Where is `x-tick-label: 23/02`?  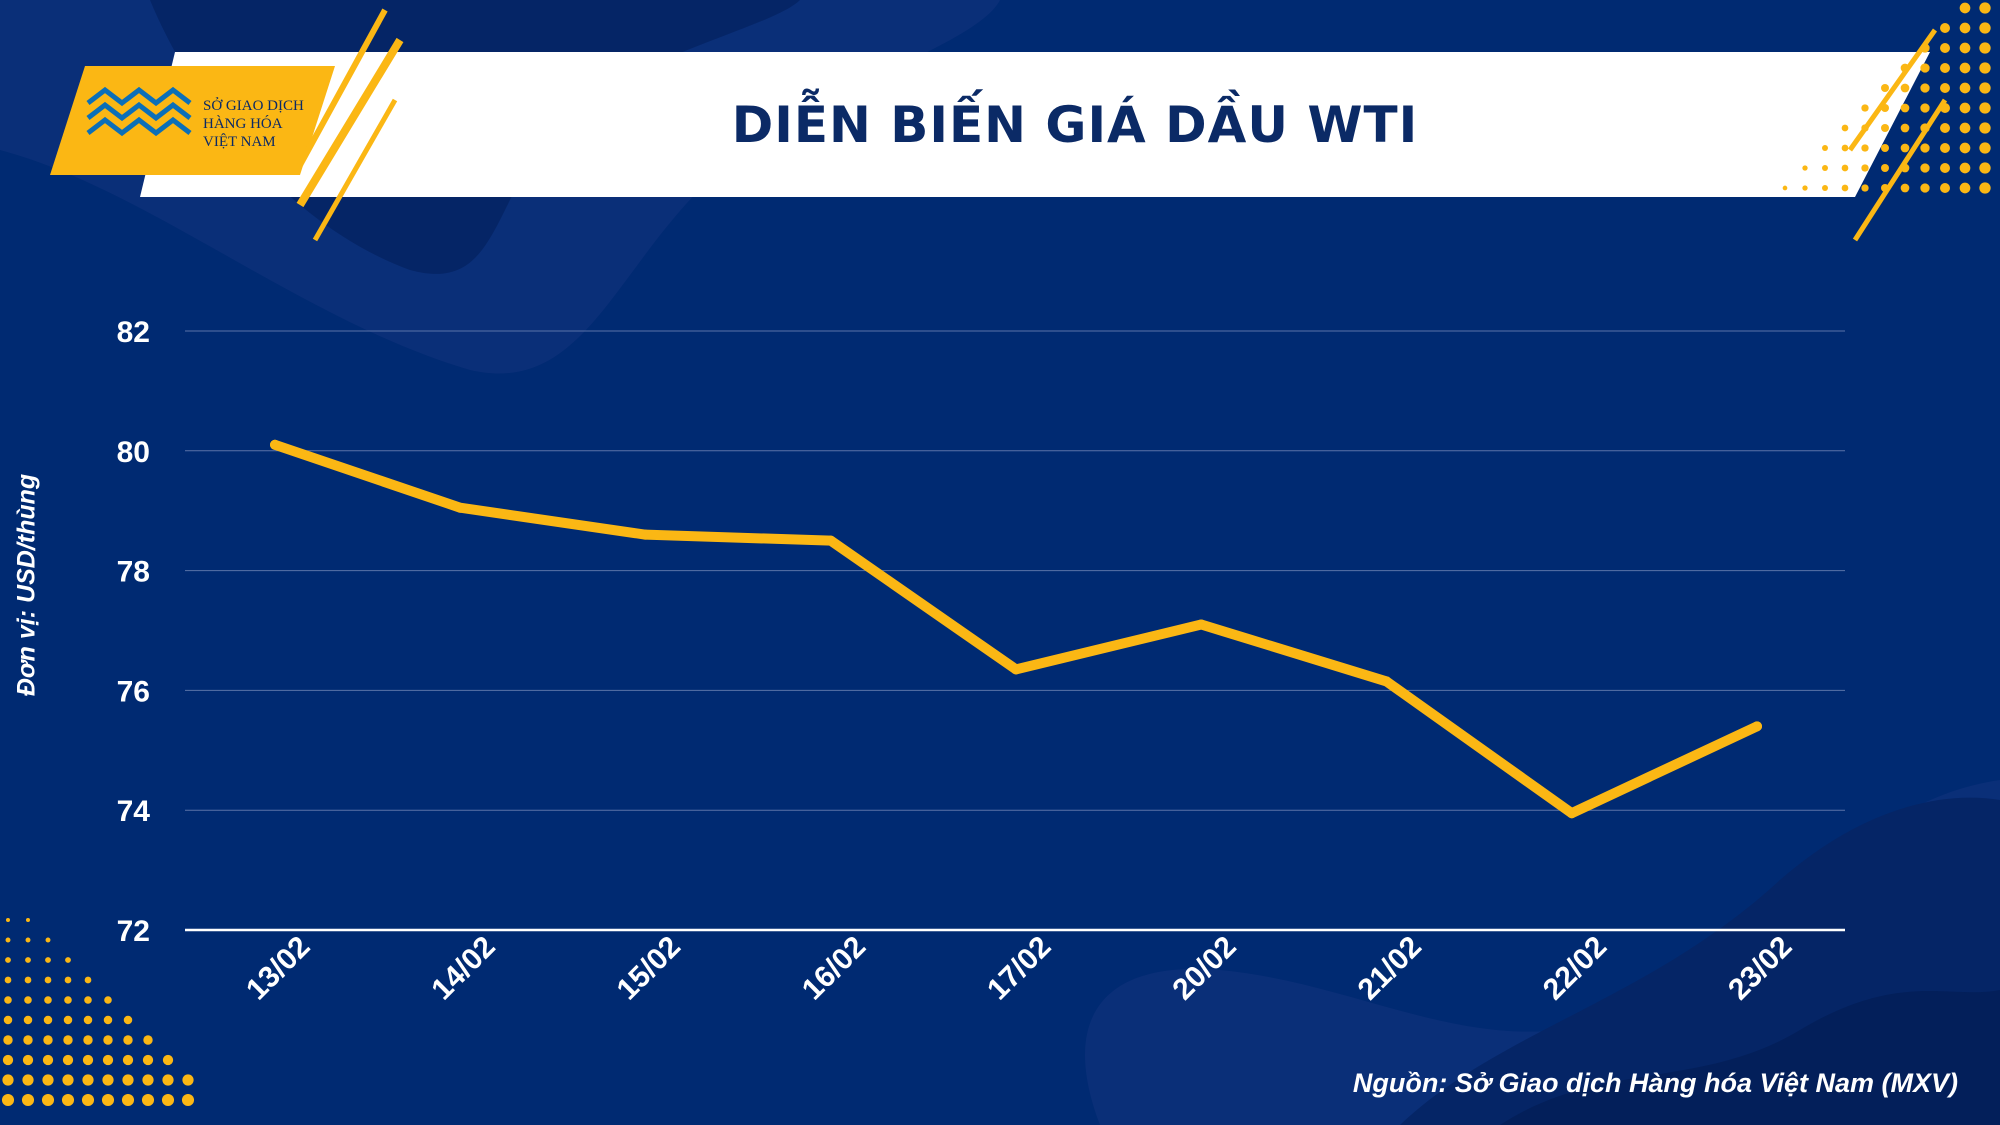 x-tick-label: 23/02 is located at coordinates (1760, 968).